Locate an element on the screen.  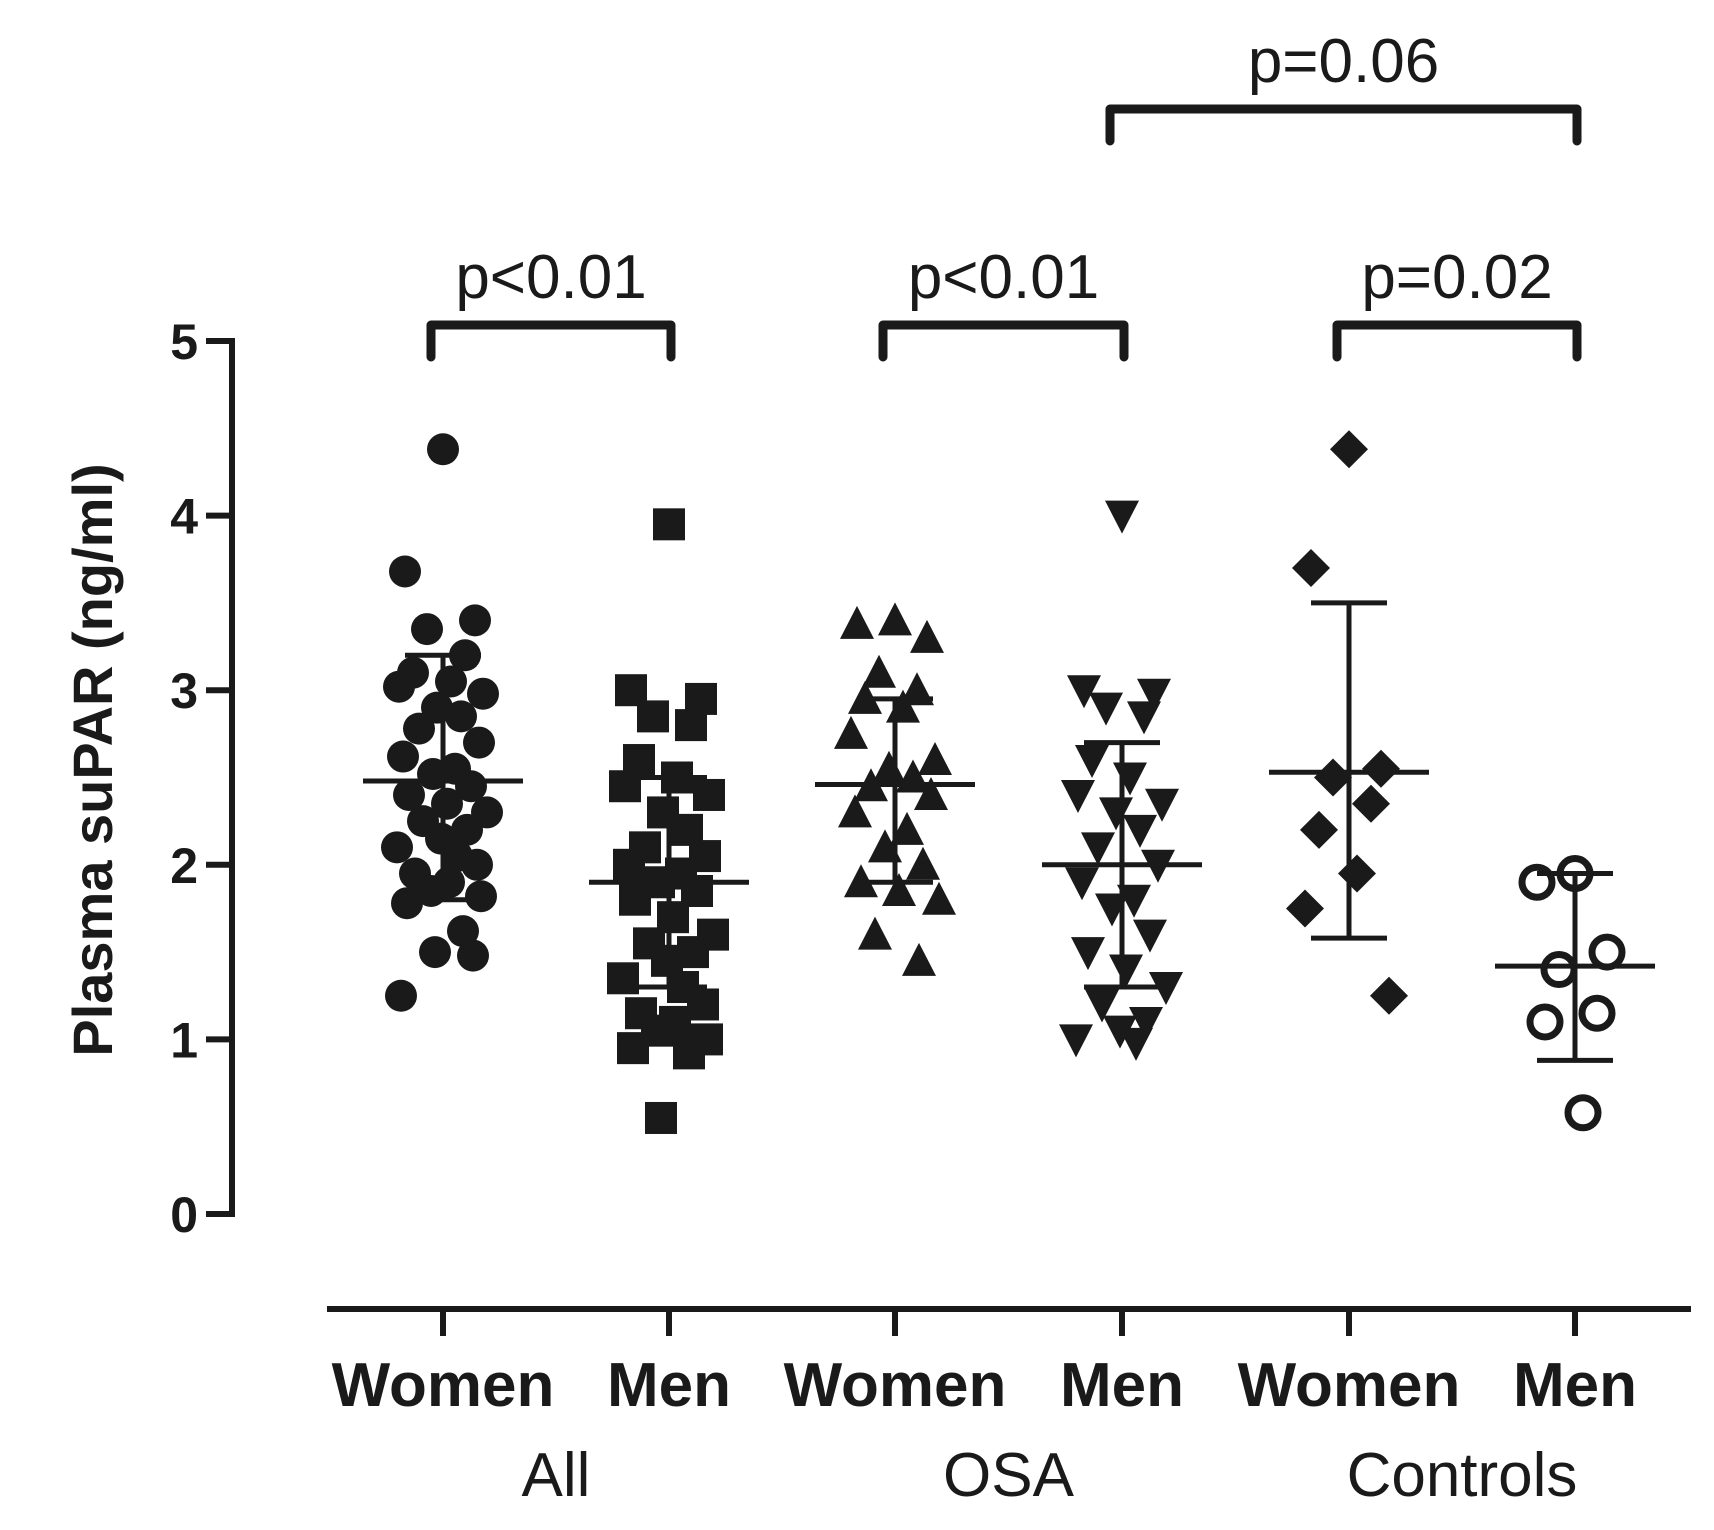
x-group-label: All is located at coordinates (556, 1475).